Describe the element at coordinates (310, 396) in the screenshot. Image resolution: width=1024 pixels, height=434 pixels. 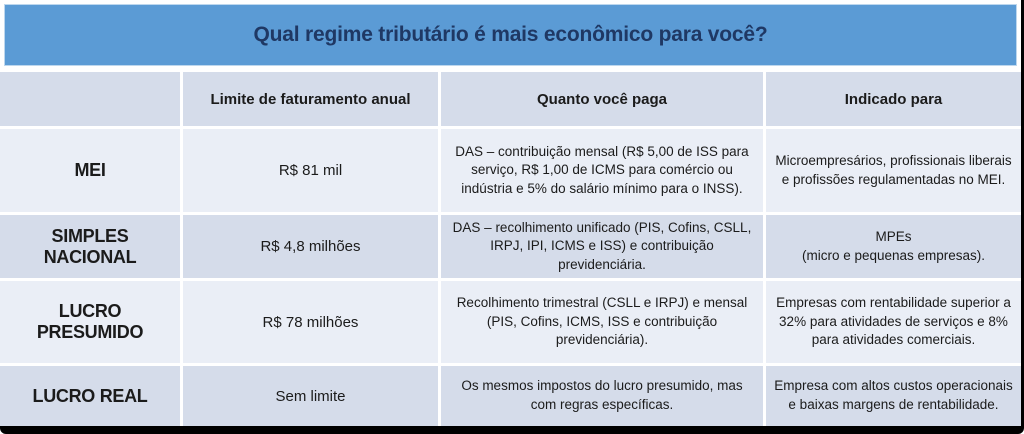
I see `limite-cell-lucro-real: Sem limite` at that location.